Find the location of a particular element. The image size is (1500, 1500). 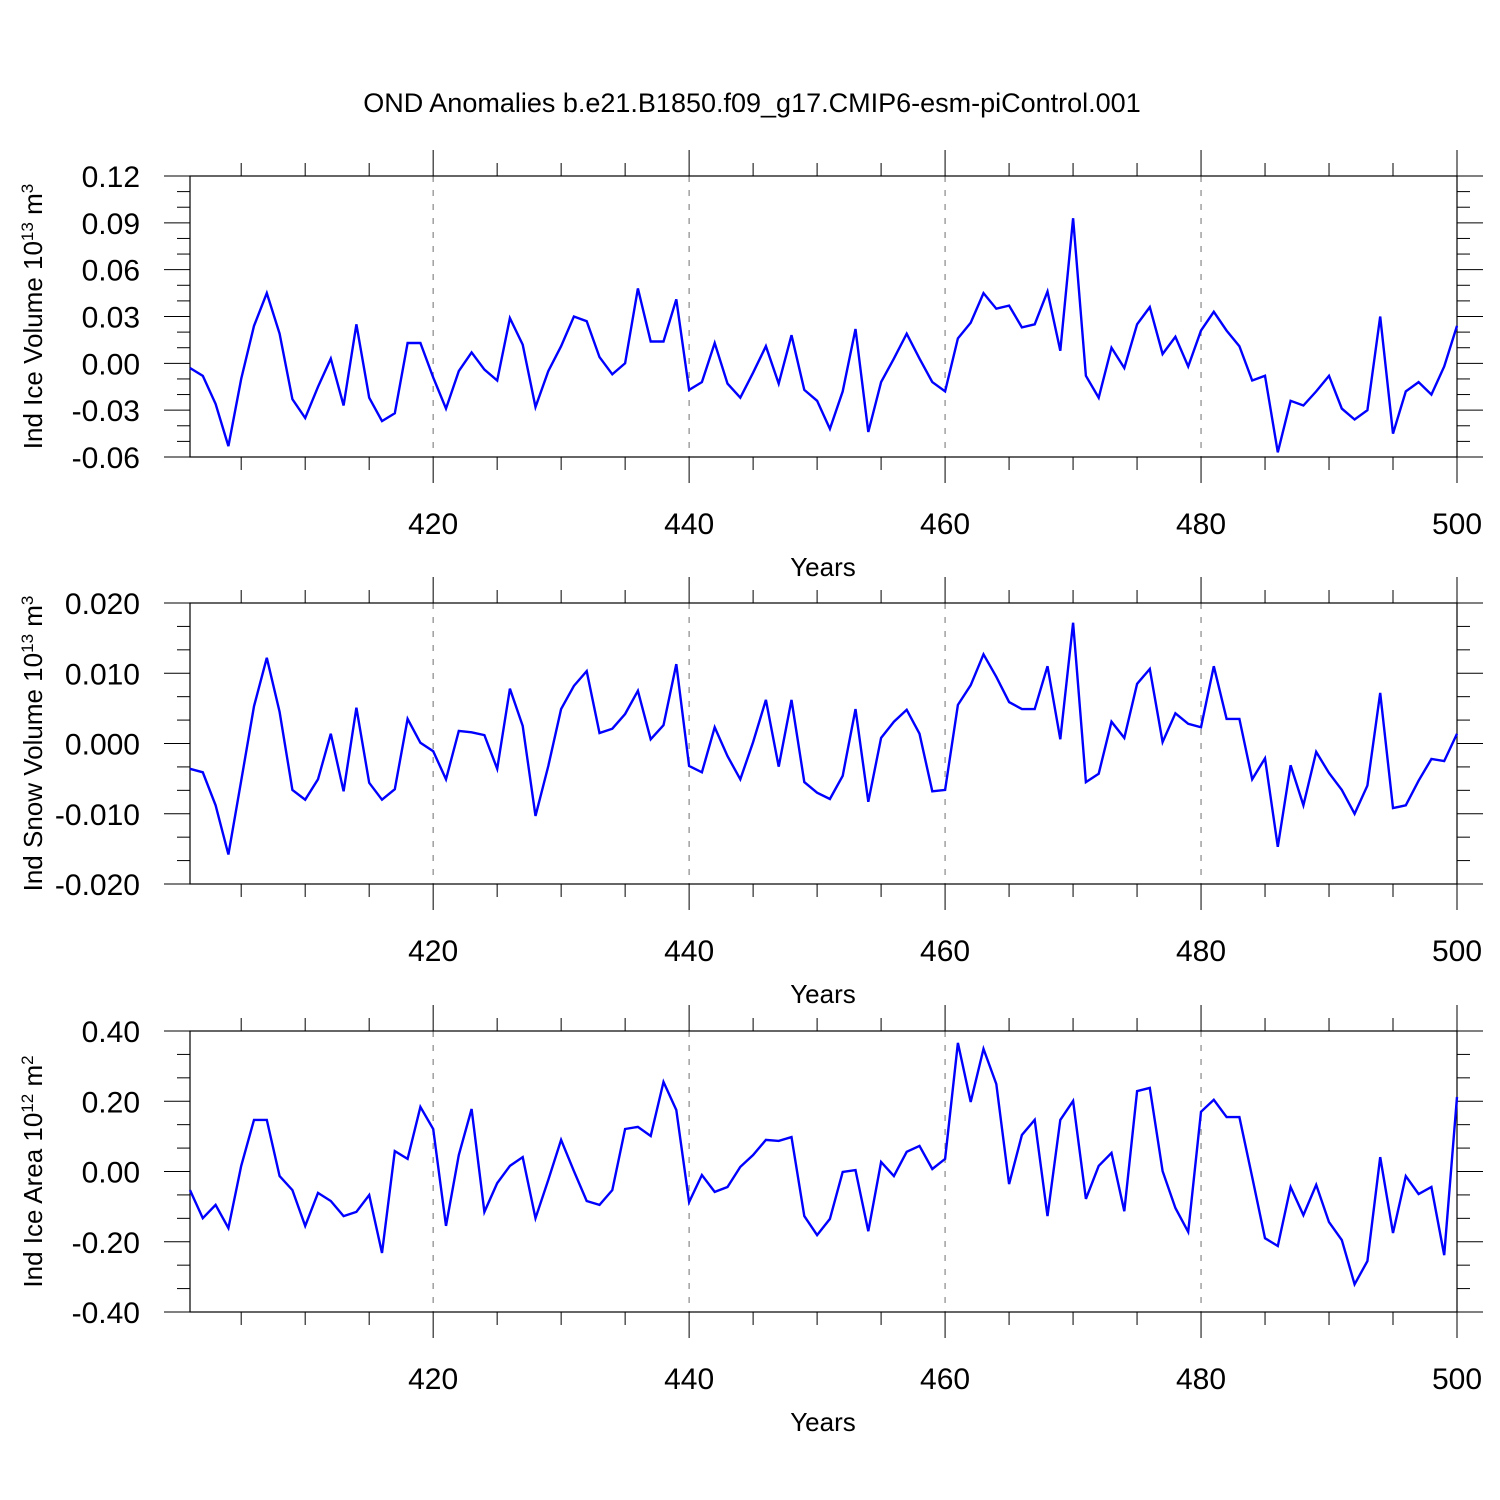

y-tick-label: 0.12 is located at coordinates (111, 177).